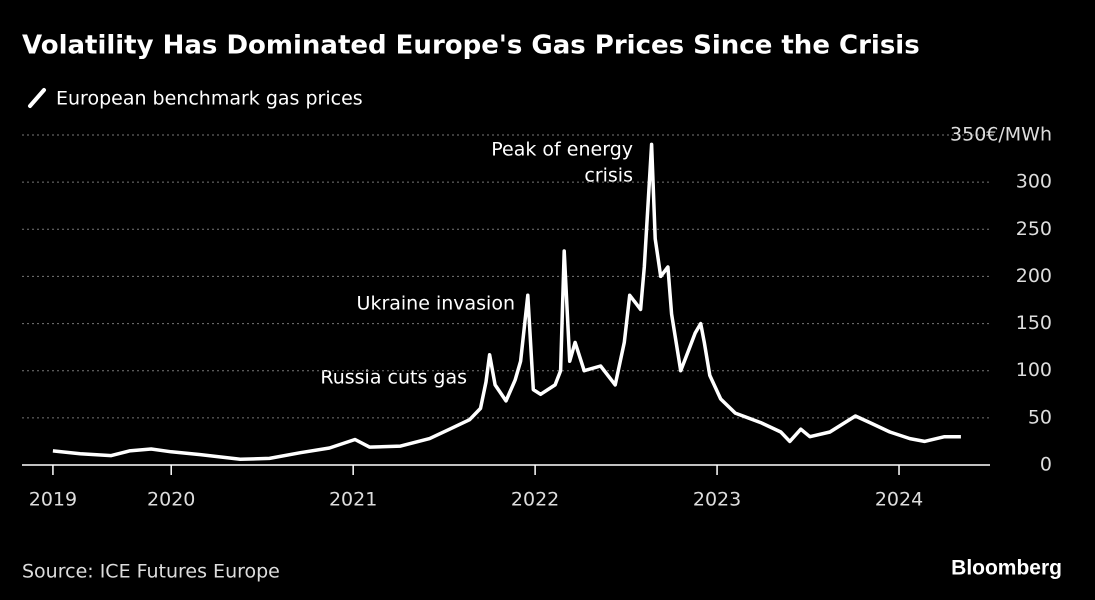 This screenshot has width=1095, height=600. What do you see at coordinates (53, 500) in the screenshot?
I see `x-tick-label: 2019` at bounding box center [53, 500].